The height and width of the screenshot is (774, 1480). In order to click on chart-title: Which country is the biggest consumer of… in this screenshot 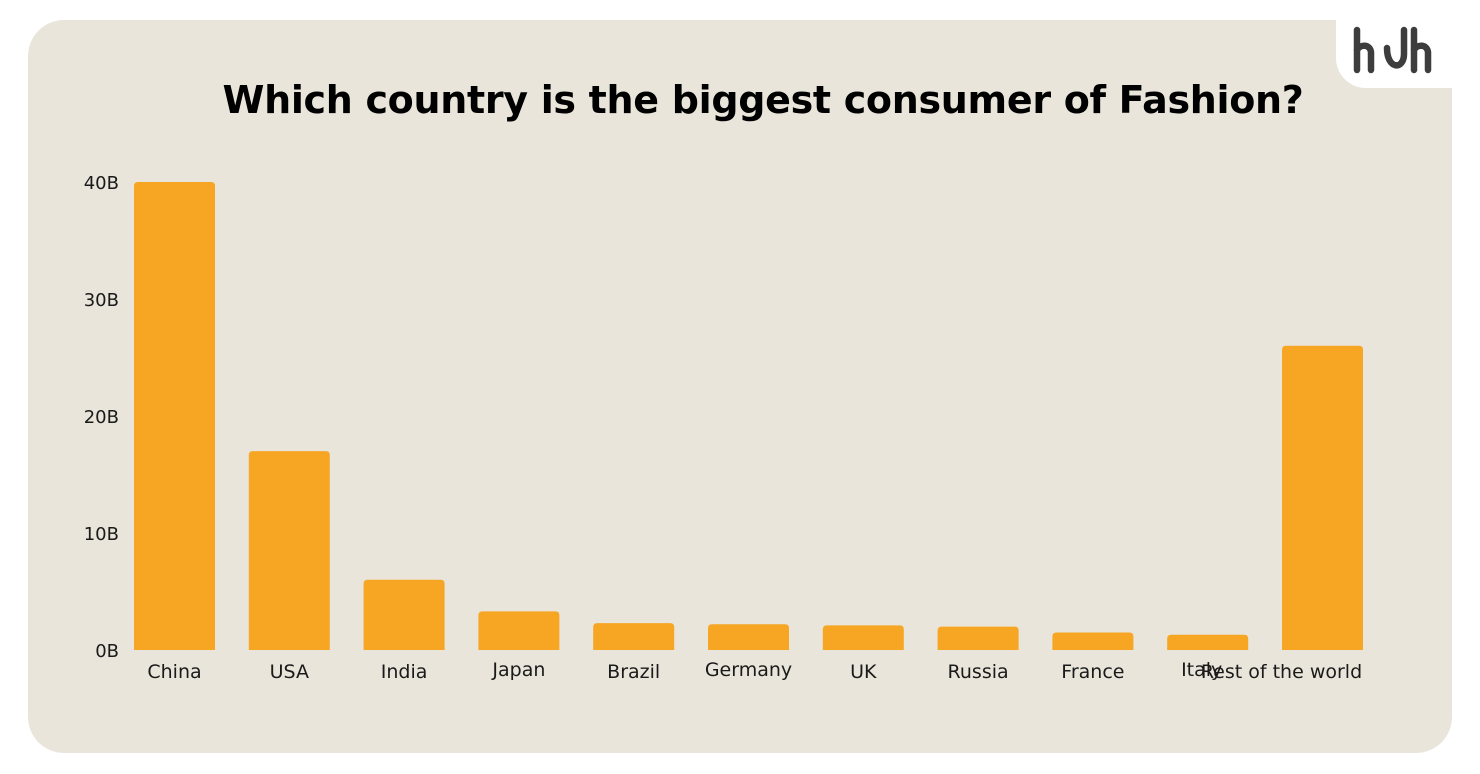, I will do `click(763, 100)`.